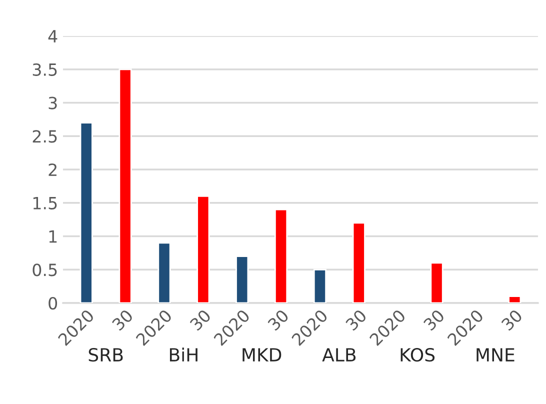  What do you see at coordinates (339, 355) in the screenshot?
I see `text: ALB` at bounding box center [339, 355].